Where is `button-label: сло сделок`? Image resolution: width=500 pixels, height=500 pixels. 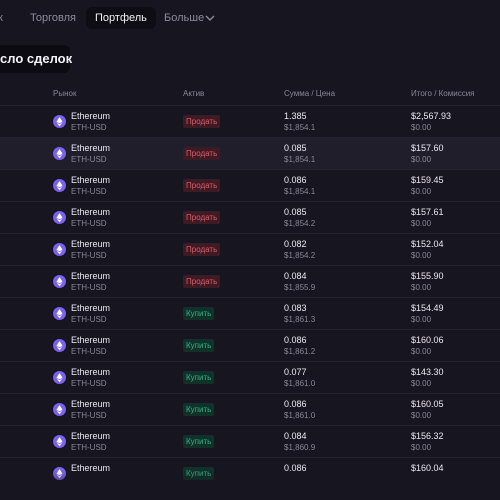
button-label: сло сделок is located at coordinates (36, 58).